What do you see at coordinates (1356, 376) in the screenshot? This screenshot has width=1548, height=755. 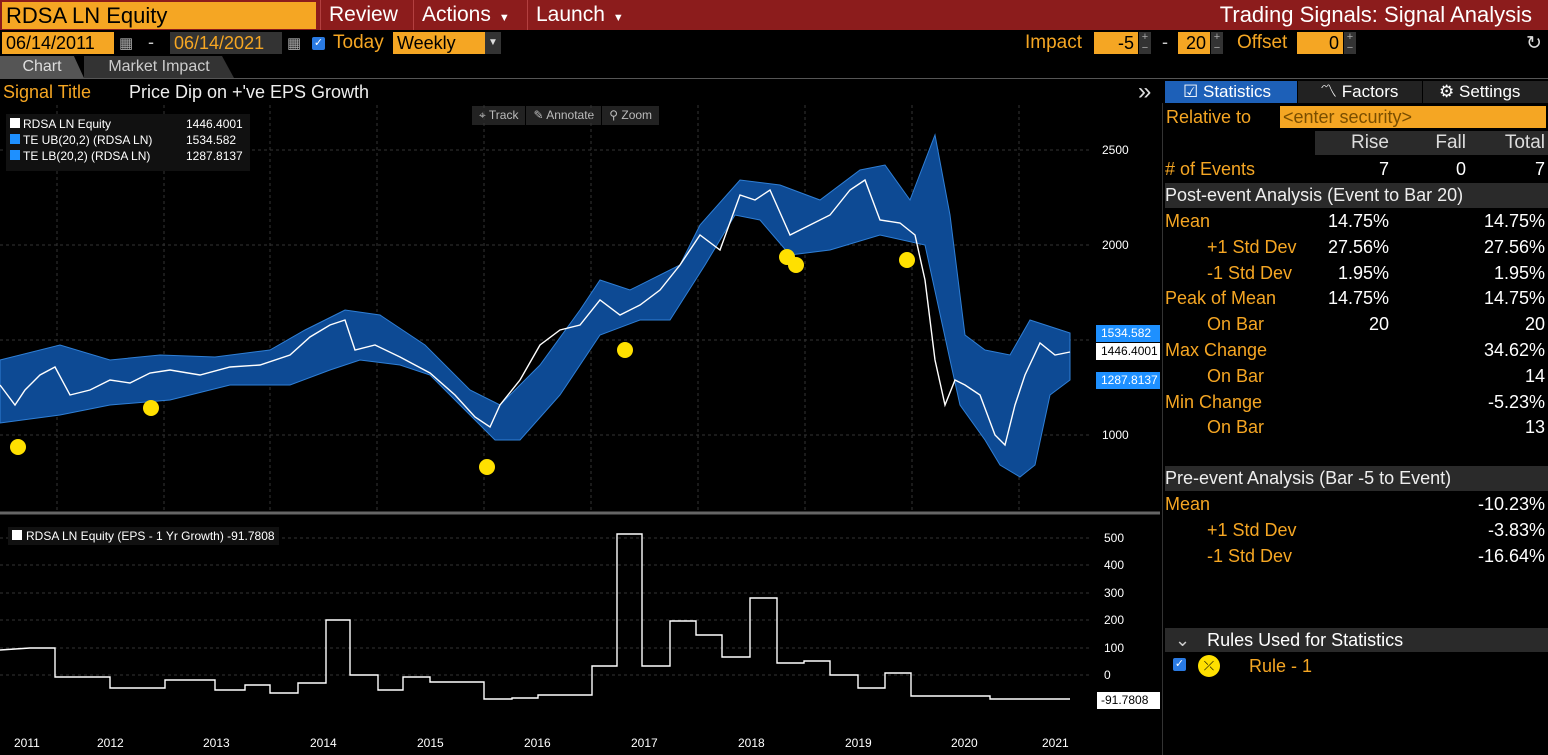 I see `post-stat-row: On Bar 14` at bounding box center [1356, 376].